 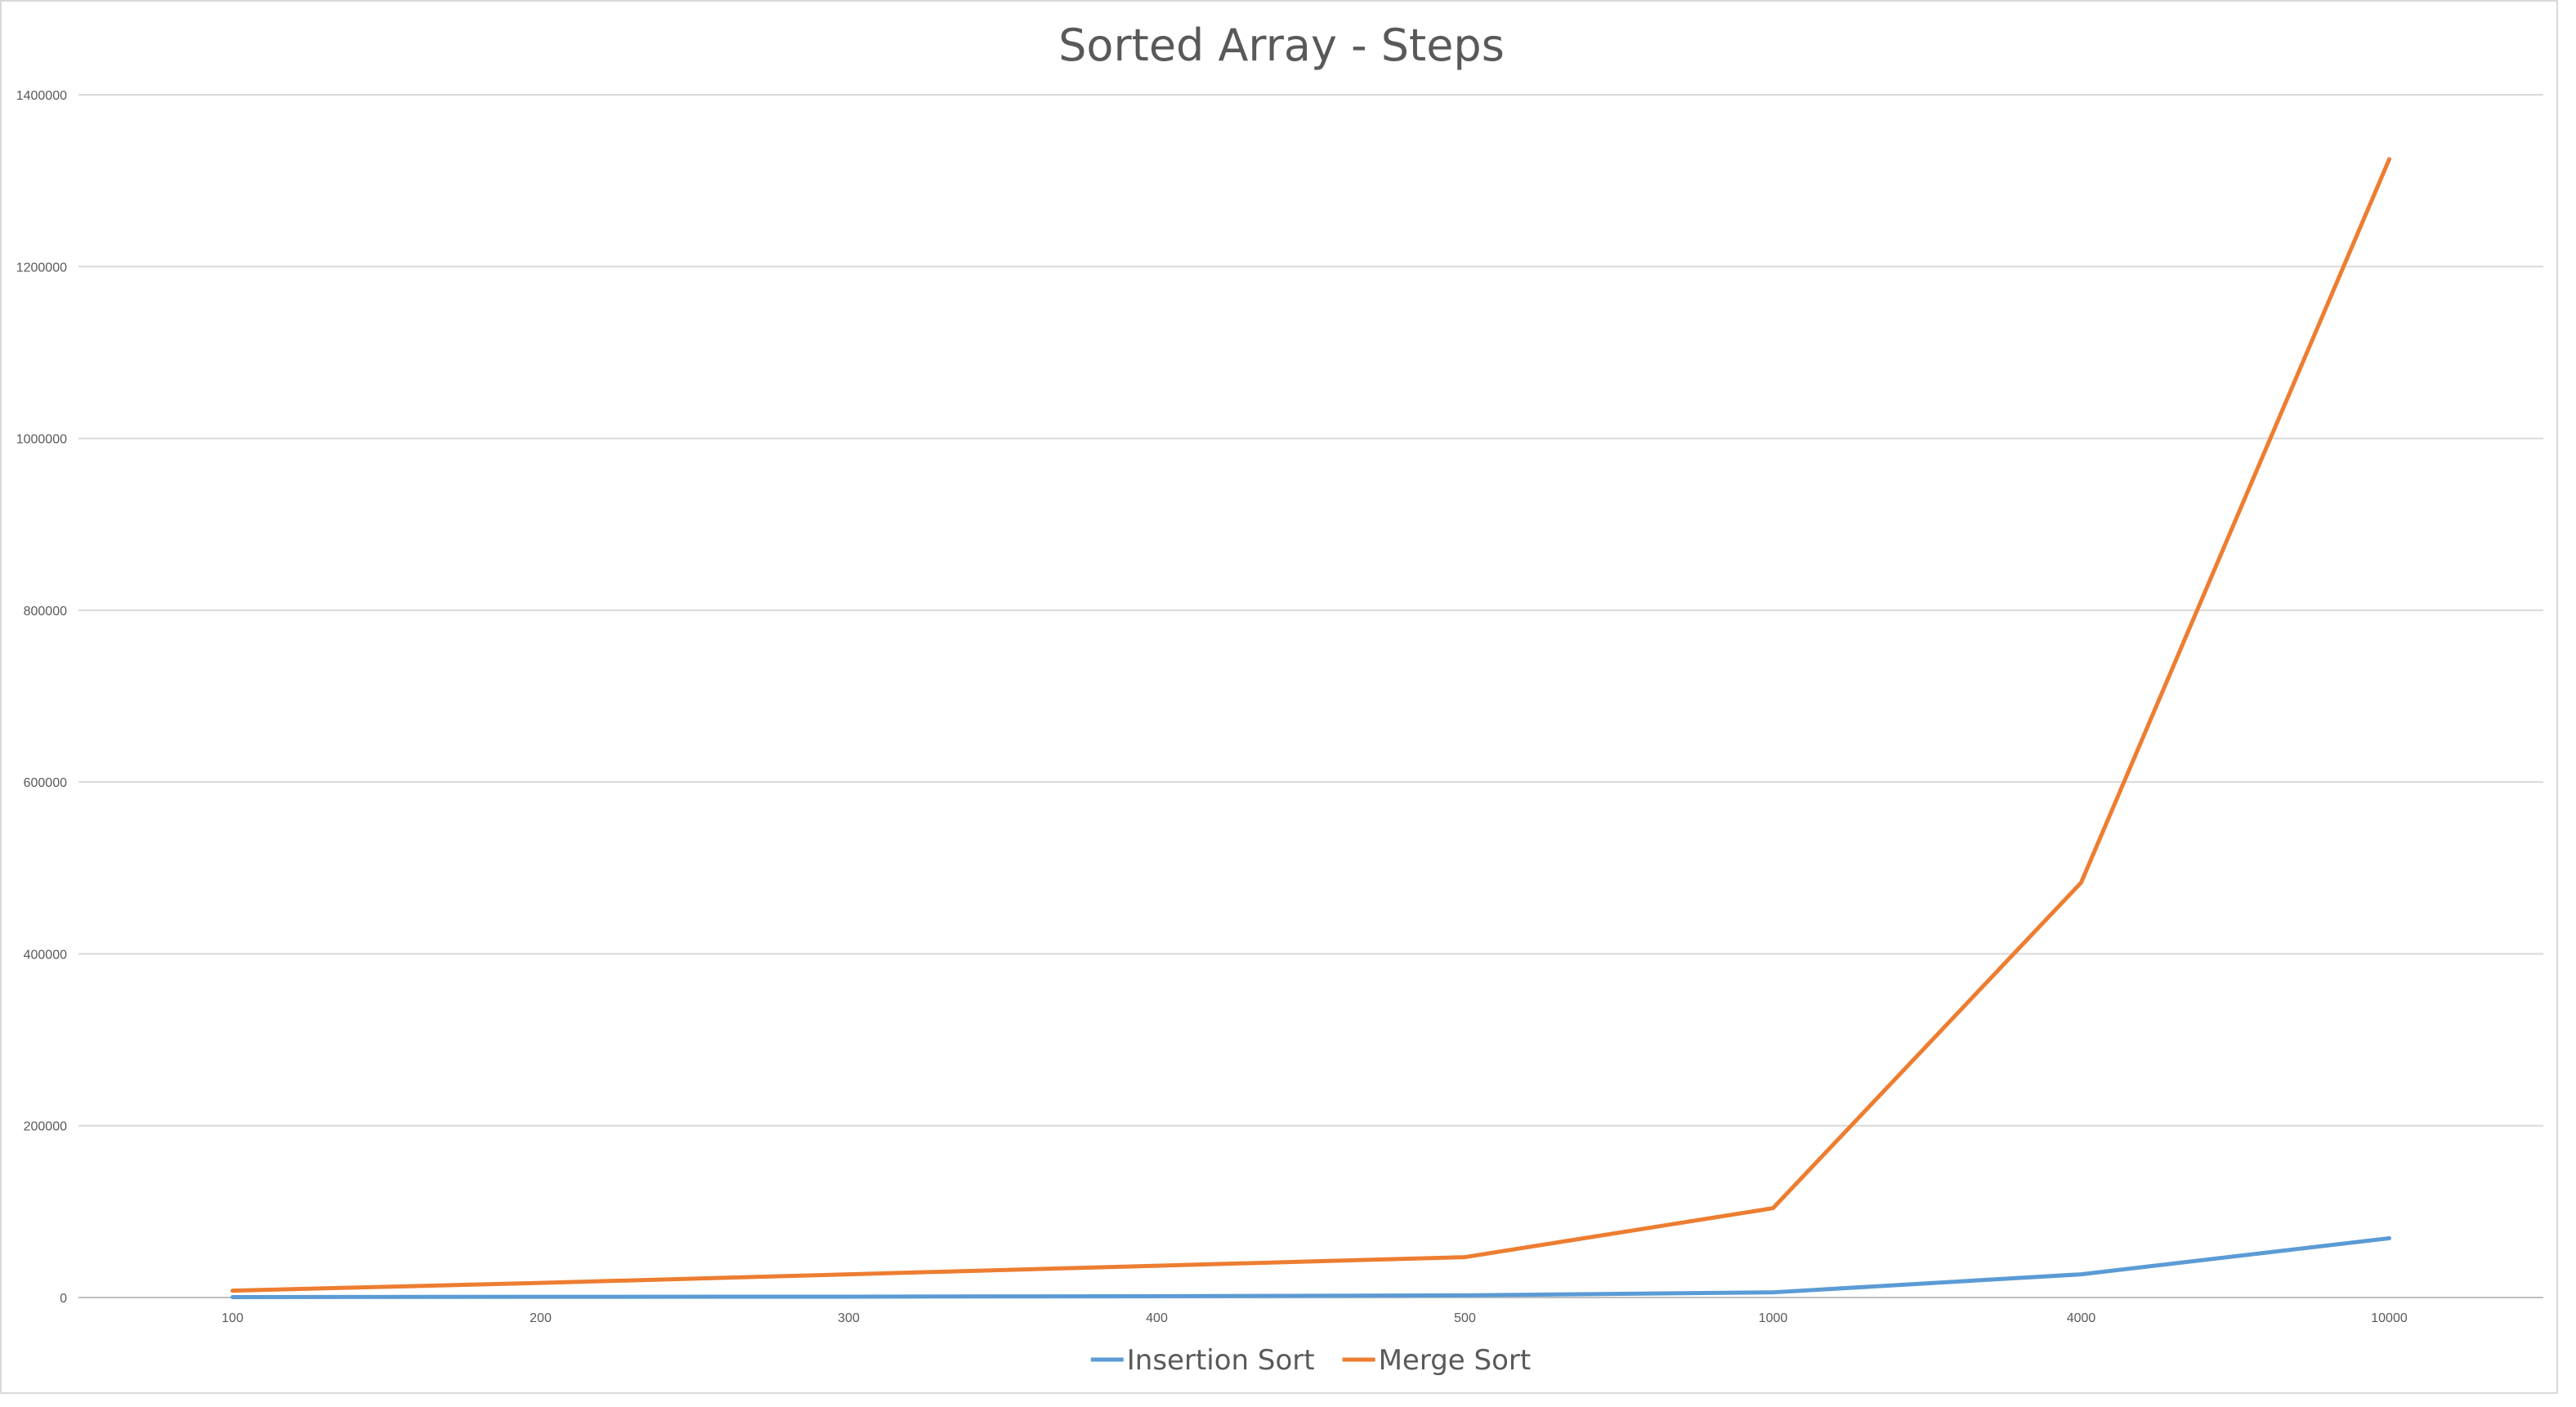 I want to click on y-tick-label: 1400000, so click(x=41, y=96).